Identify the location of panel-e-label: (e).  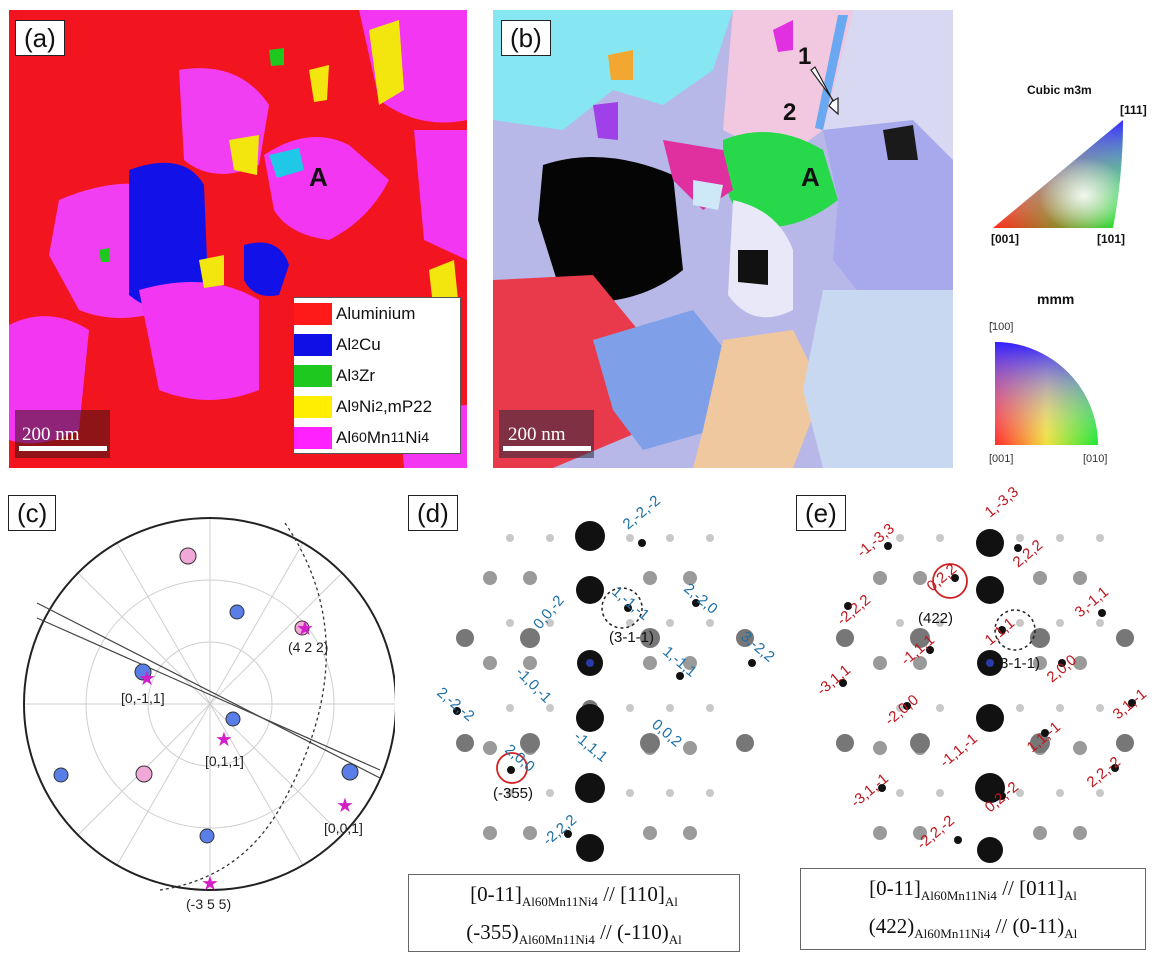
(821, 513).